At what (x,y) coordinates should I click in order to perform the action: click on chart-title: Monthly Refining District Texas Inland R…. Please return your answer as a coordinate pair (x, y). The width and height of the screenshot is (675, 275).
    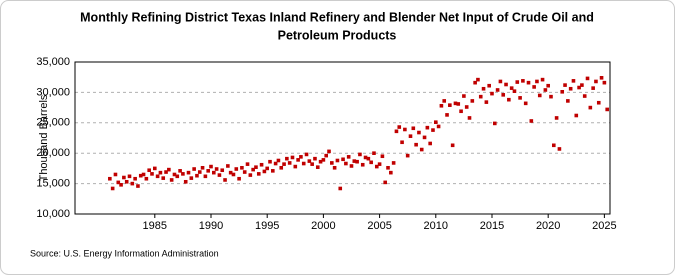
    Looking at the image, I should click on (337, 17).